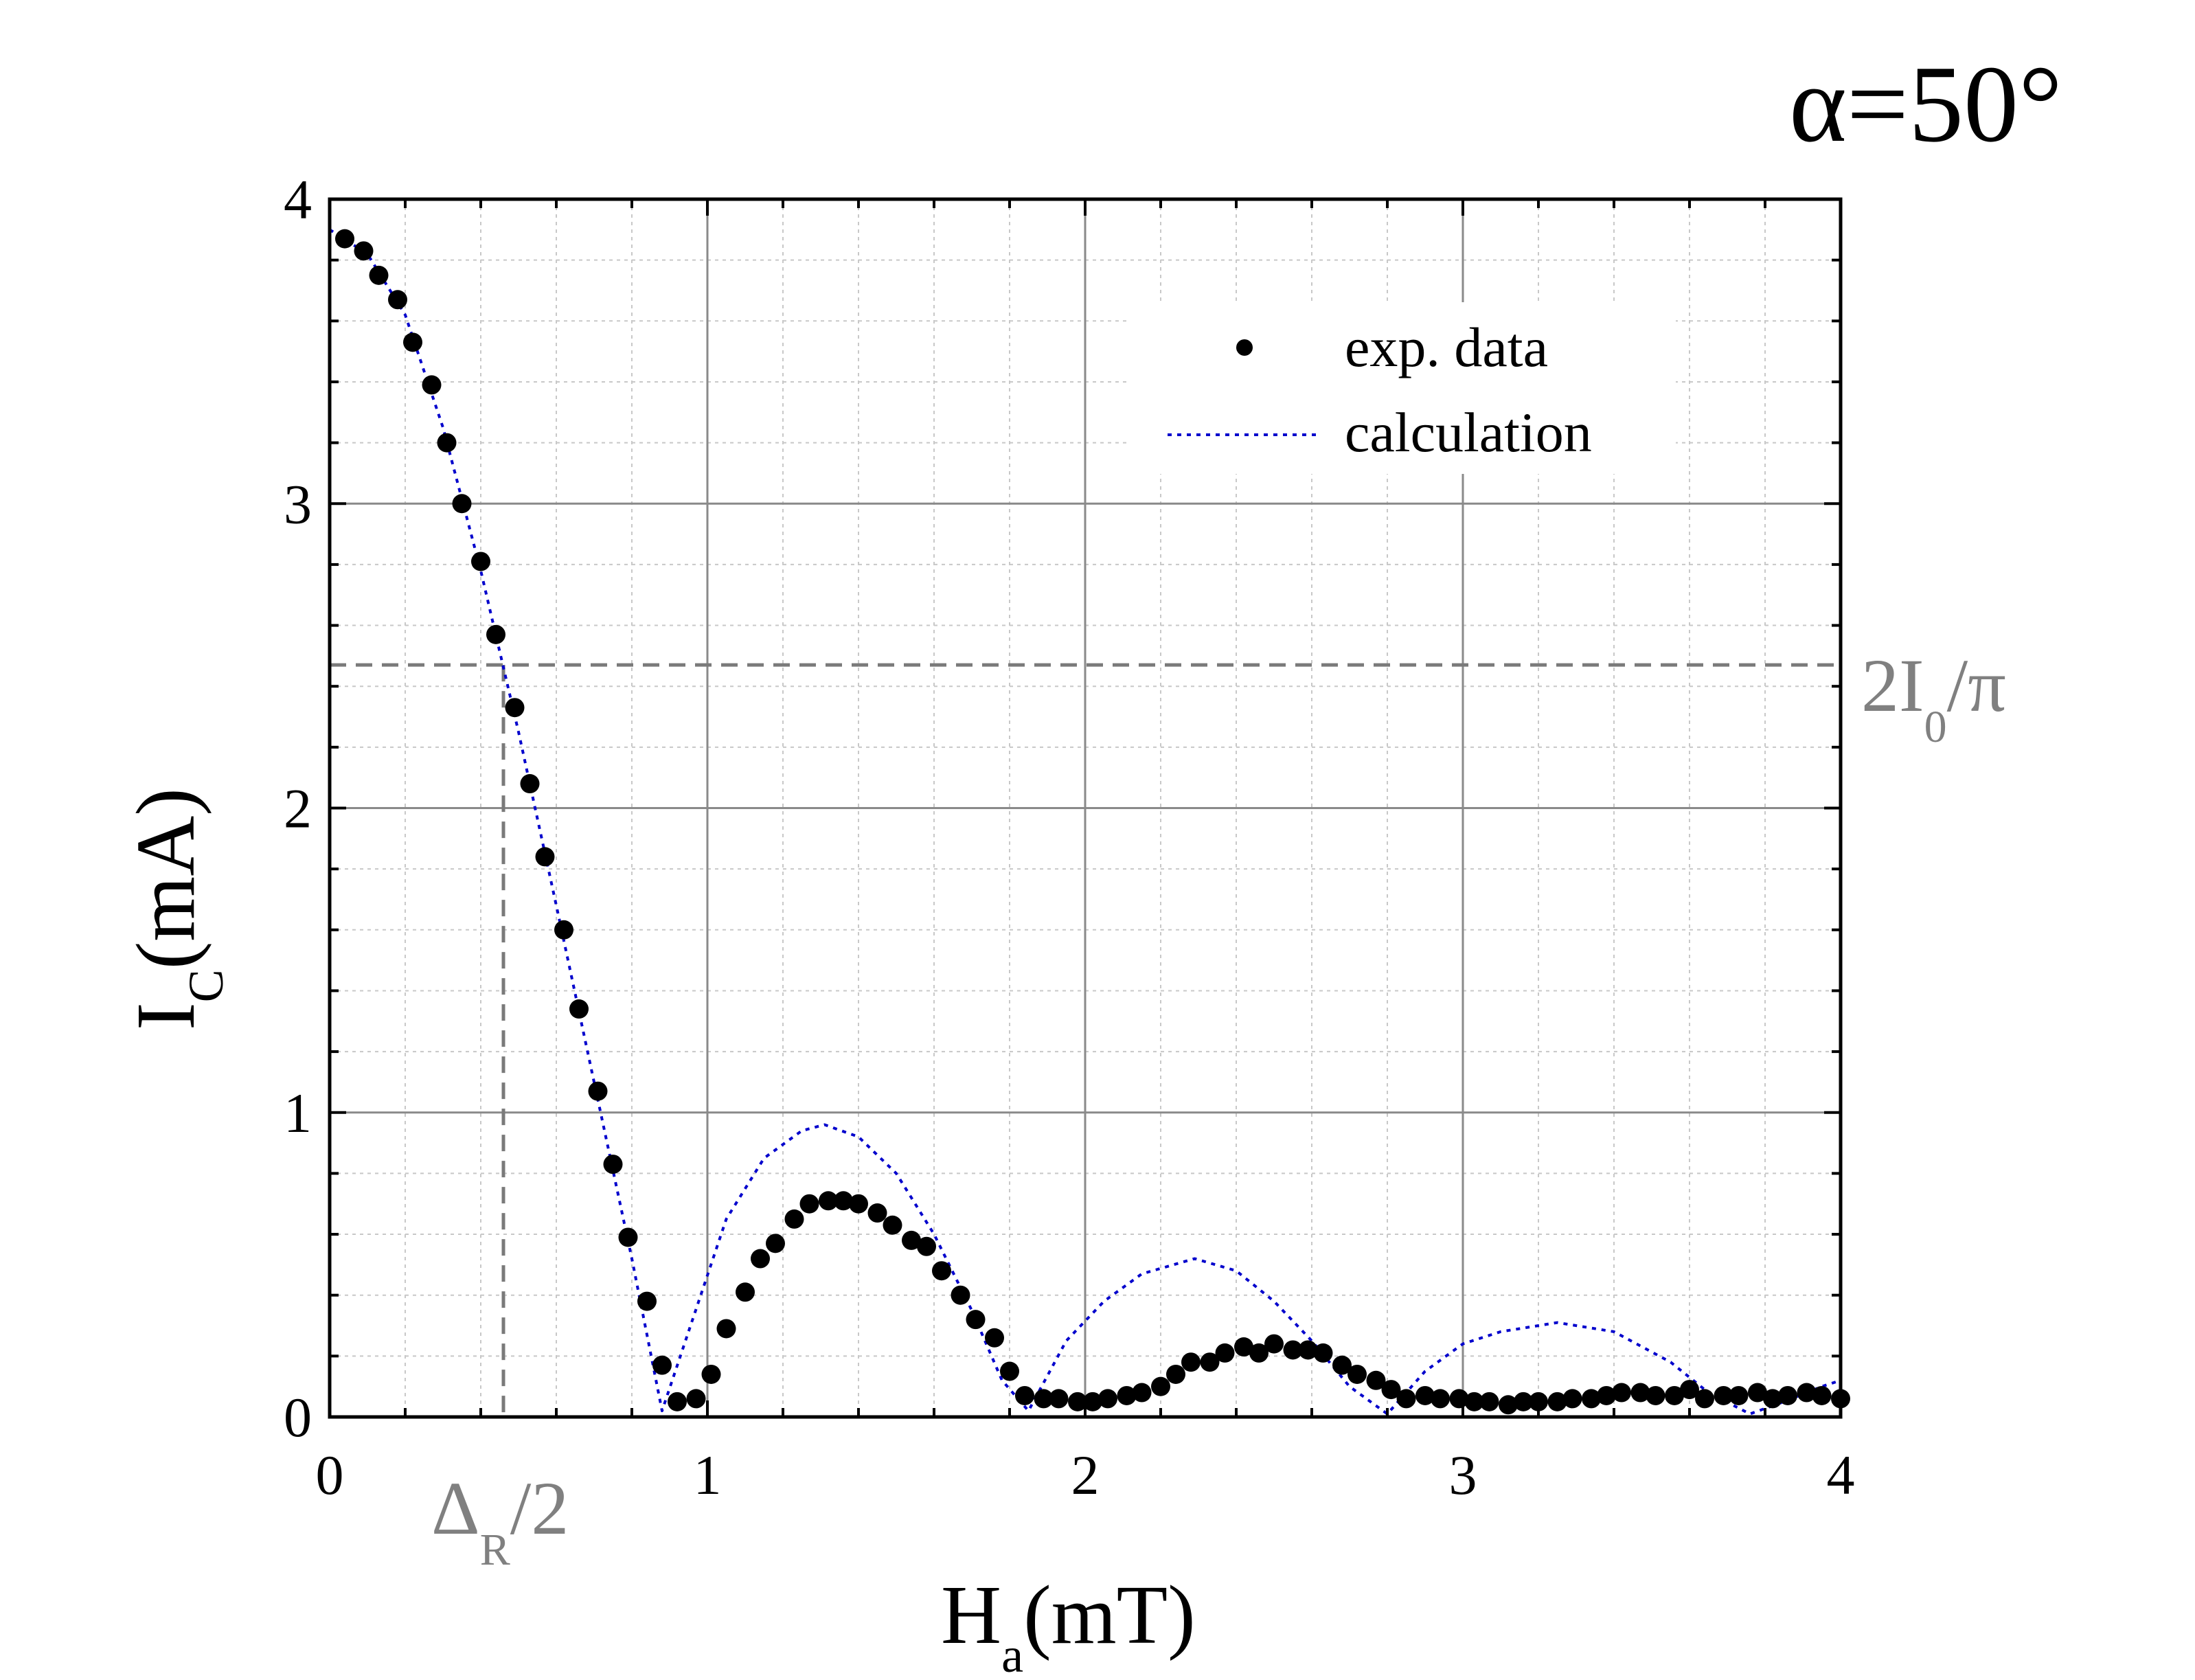 This screenshot has height=1680, width=2195. What do you see at coordinates (1245, 347) in the screenshot?
I see `legend-exp-marker` at bounding box center [1245, 347].